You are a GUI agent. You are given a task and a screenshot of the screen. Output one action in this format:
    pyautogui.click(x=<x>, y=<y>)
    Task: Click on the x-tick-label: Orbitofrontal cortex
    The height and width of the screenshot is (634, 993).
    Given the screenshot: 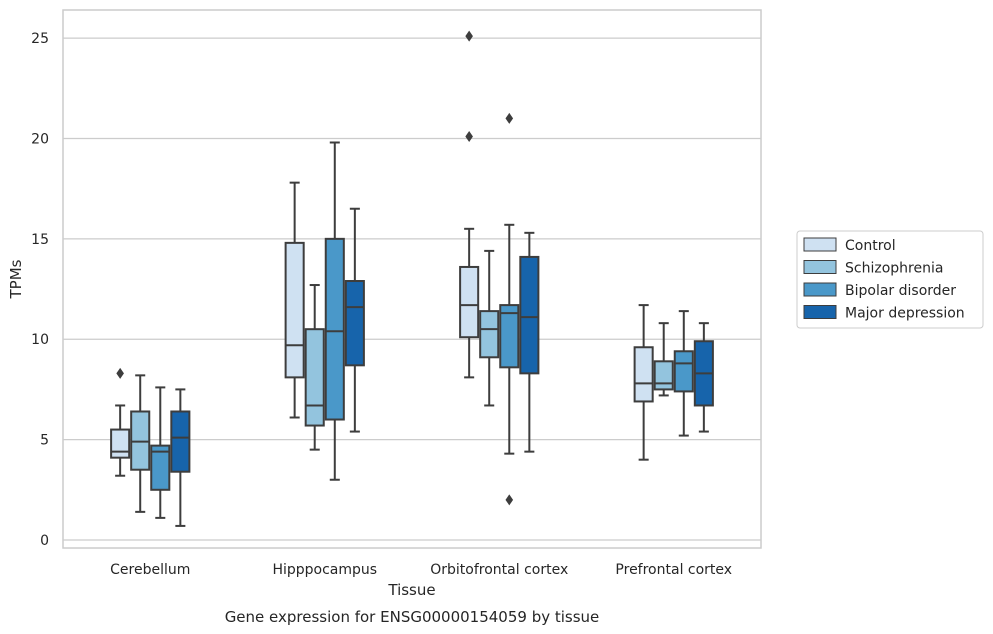 What is the action you would take?
    pyautogui.click(x=499, y=570)
    